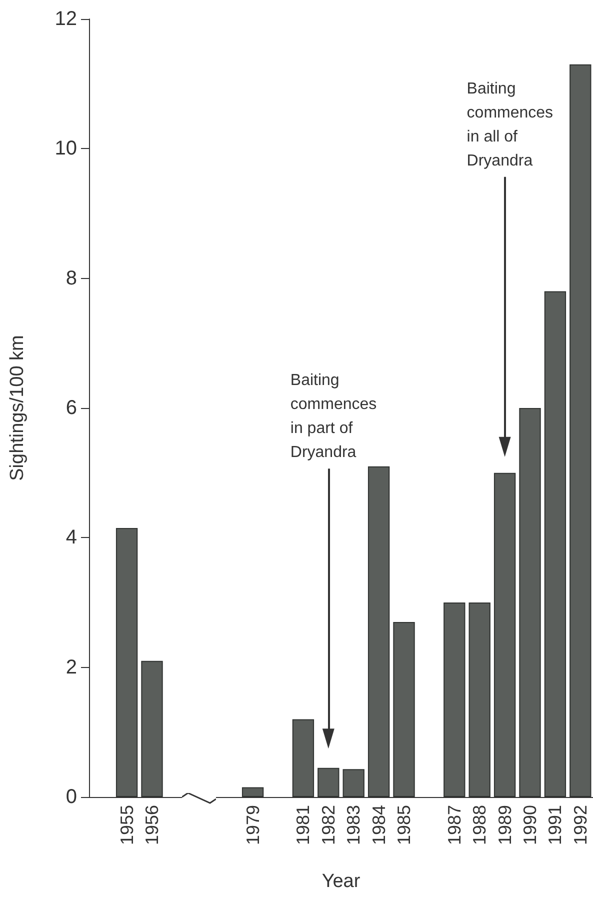  I want to click on x-tick-label: 1984, so click(378, 825).